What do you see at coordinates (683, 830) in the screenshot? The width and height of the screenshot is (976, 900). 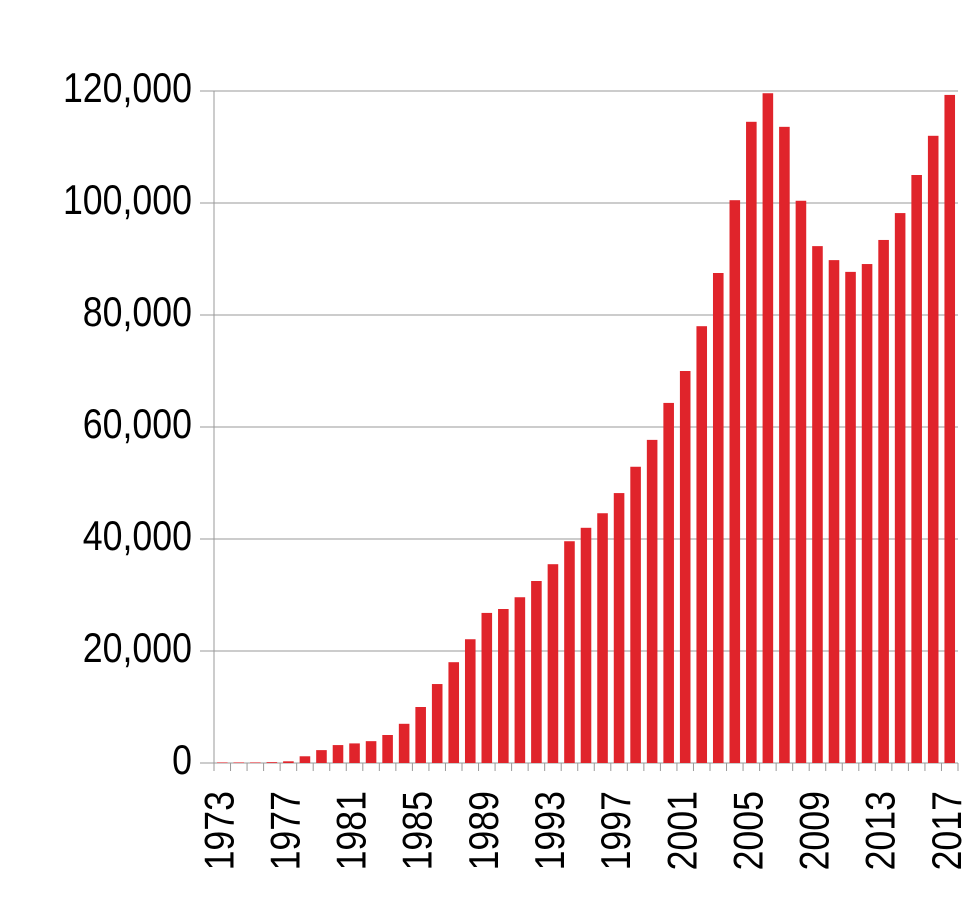 I see `x-tick-label: 2001` at bounding box center [683, 830].